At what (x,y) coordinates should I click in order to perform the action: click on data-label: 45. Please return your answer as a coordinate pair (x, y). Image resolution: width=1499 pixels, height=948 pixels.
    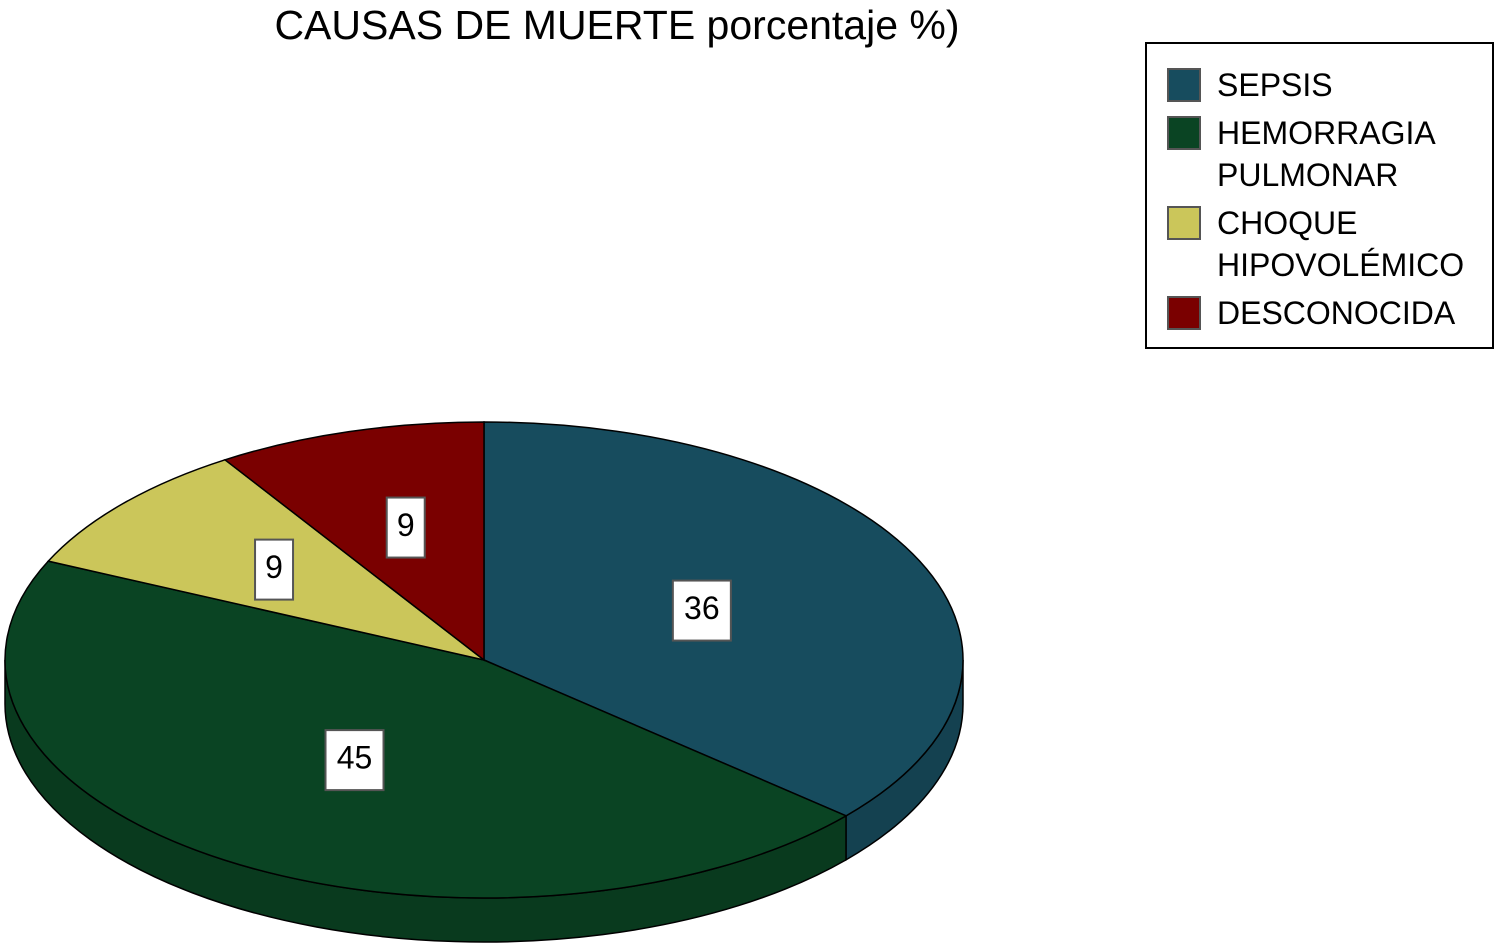
    Looking at the image, I should click on (355, 758).